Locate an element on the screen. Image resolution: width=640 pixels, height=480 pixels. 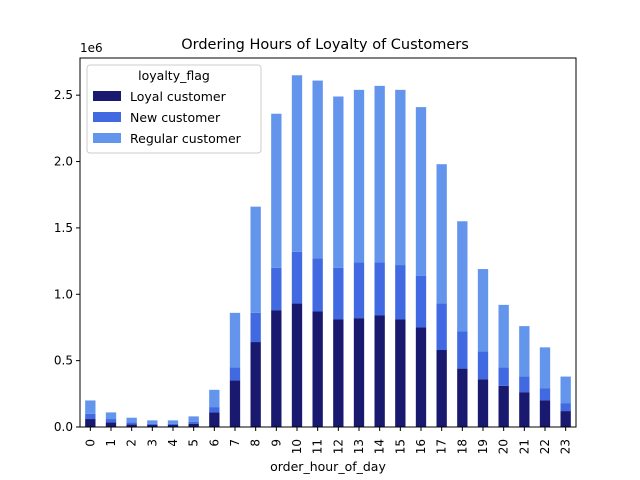
y-tick-label: 0.5 is located at coordinates (63, 361).